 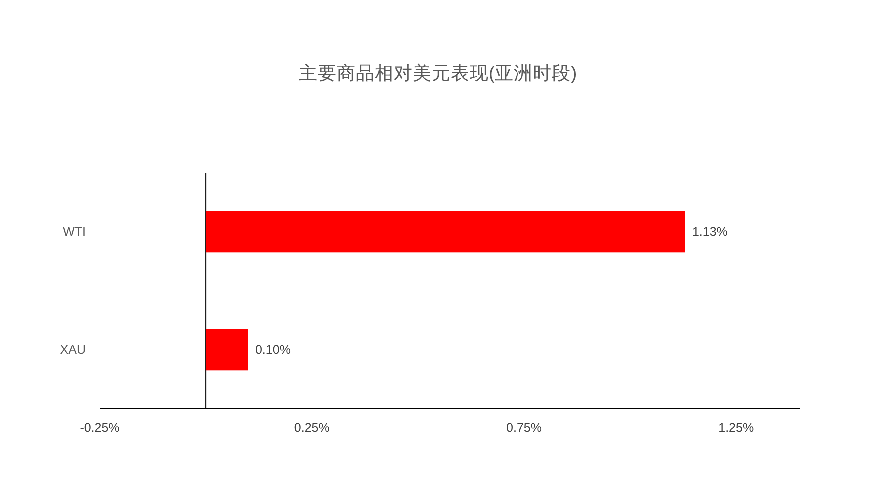 What do you see at coordinates (74, 232) in the screenshot?
I see `y-category-label: WTI` at bounding box center [74, 232].